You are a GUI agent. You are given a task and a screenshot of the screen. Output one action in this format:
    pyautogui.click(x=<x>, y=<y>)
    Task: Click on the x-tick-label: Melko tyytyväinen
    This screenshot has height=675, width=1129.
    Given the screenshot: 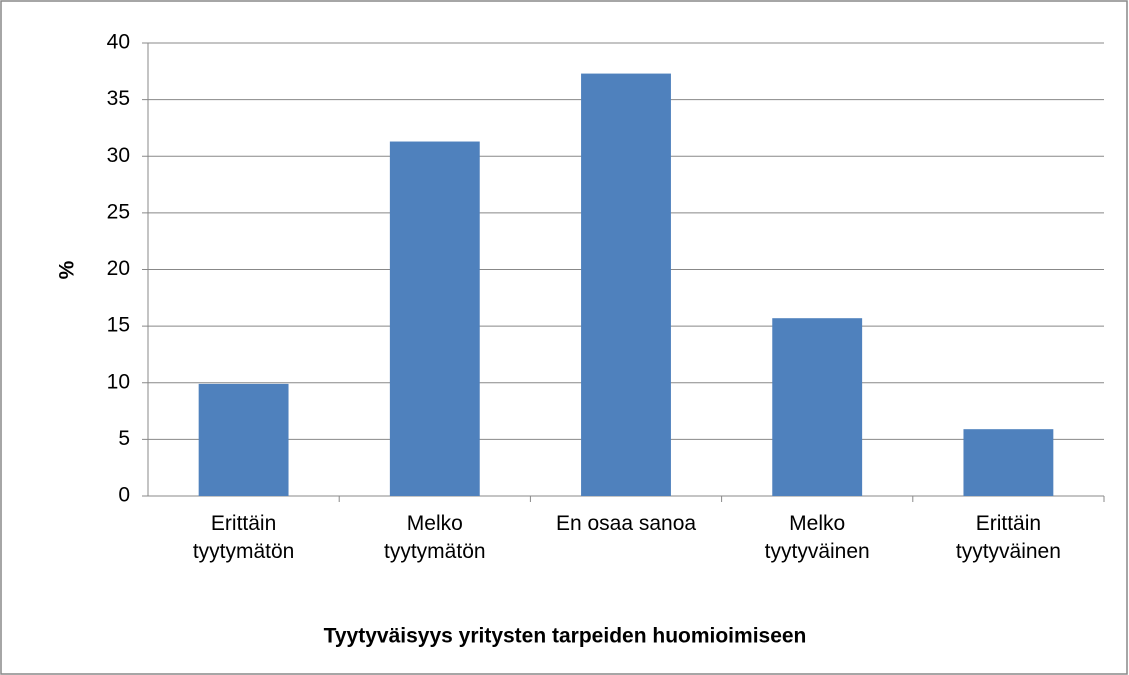 What is the action you would take?
    pyautogui.click(x=817, y=537)
    